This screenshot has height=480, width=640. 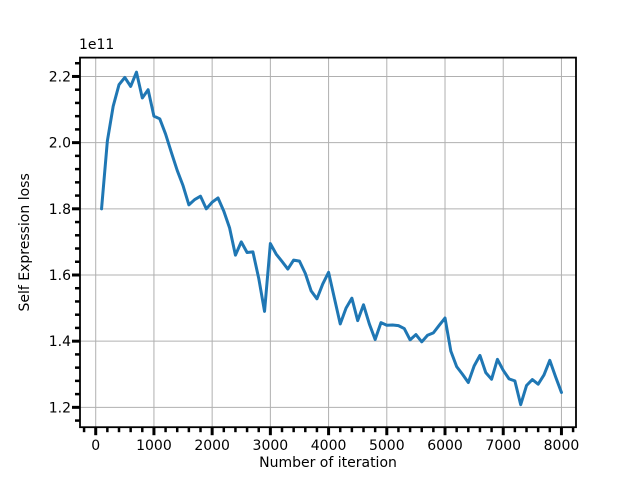 I want to click on x-tick-label: 6000, so click(x=445, y=446).